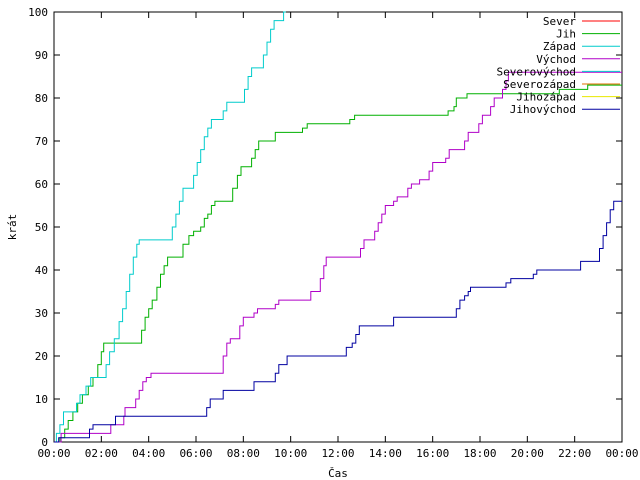 Image resolution: width=640 pixels, height=480 pixels. I want to click on x-tick-label: 08:00, so click(243, 453).